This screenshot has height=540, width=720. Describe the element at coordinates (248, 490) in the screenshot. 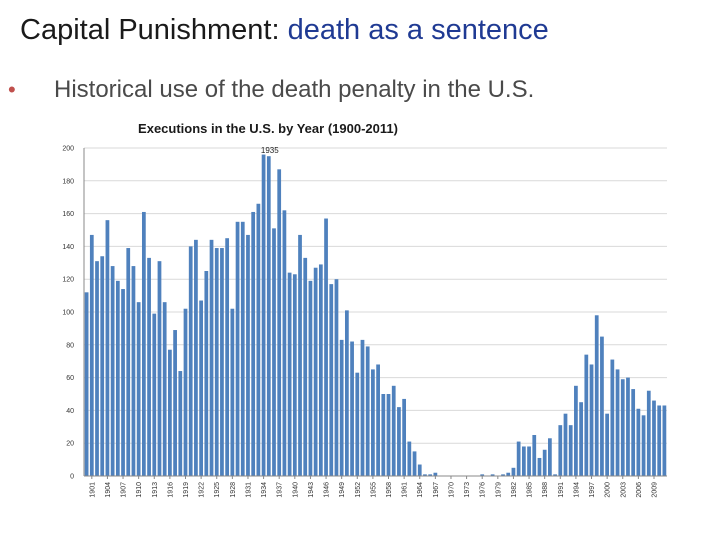

I see `x-tick-label: 1931` at that location.